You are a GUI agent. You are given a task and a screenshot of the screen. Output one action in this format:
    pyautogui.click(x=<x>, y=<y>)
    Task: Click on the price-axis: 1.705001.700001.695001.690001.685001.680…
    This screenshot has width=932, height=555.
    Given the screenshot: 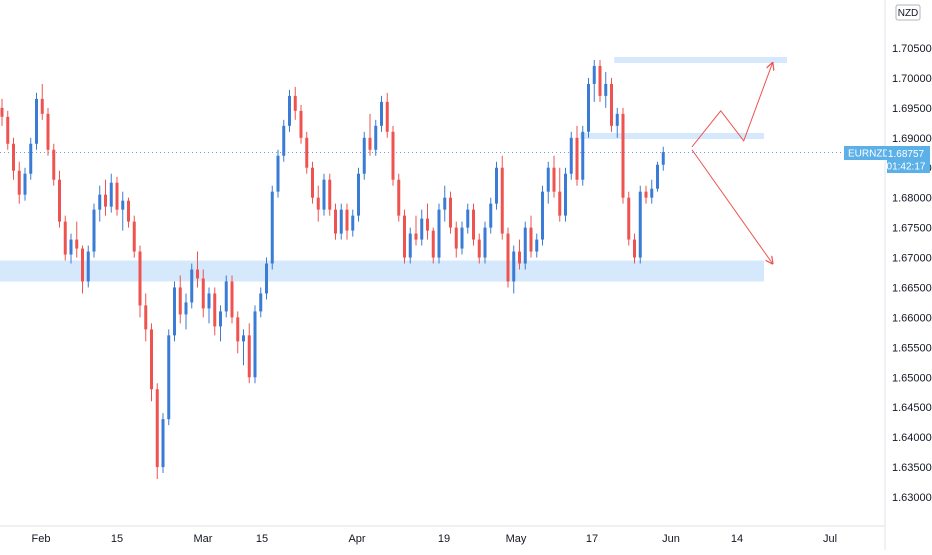 What is the action you would take?
    pyautogui.click(x=912, y=273)
    